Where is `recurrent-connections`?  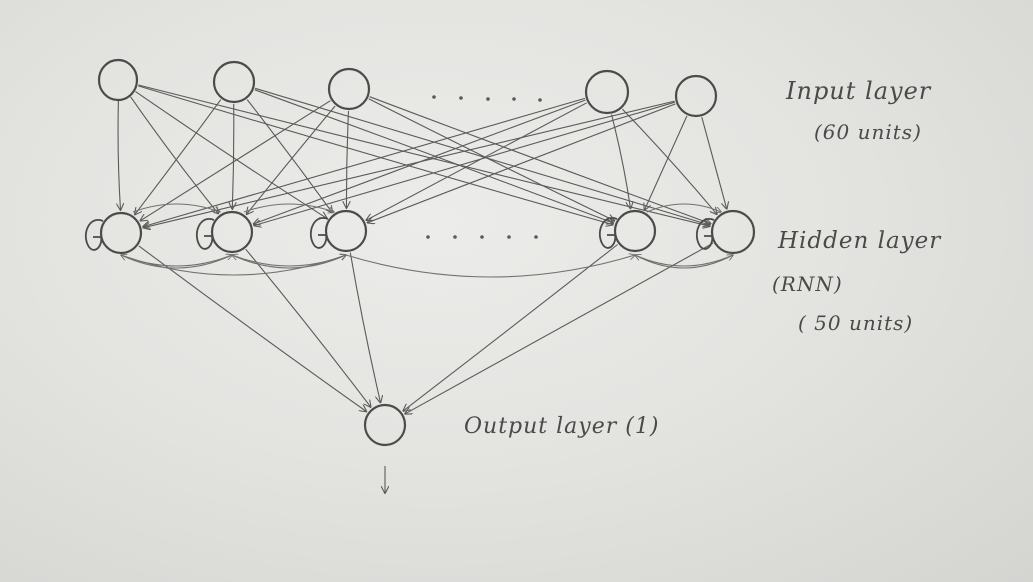 recurrent-connections is located at coordinates (427, 240).